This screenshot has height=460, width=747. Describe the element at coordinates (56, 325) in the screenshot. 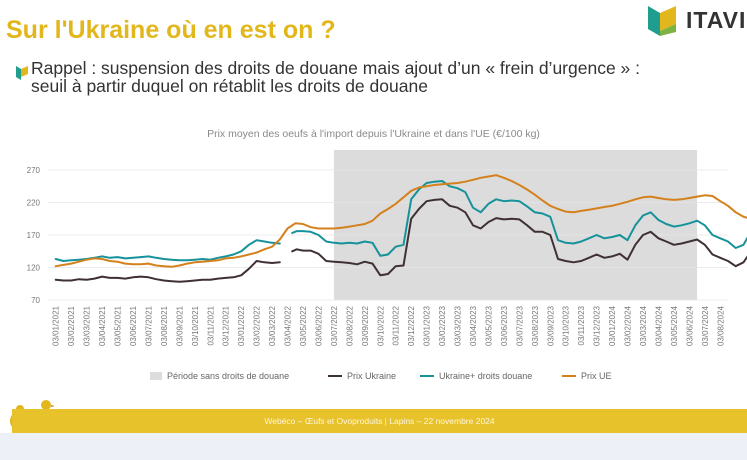

I see `x-tick-label: 03/01/2021` at that location.